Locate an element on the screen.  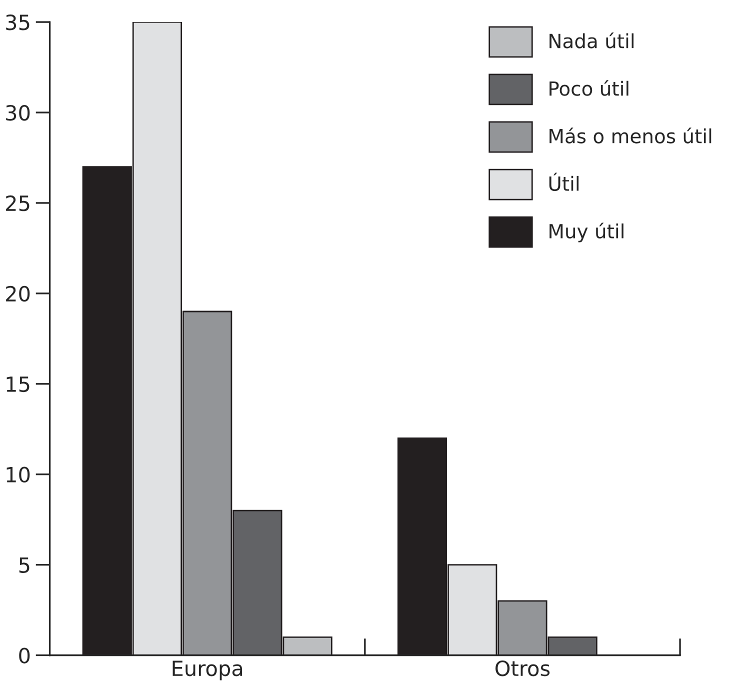
y-tick-label: 35 is located at coordinates (18, 22).